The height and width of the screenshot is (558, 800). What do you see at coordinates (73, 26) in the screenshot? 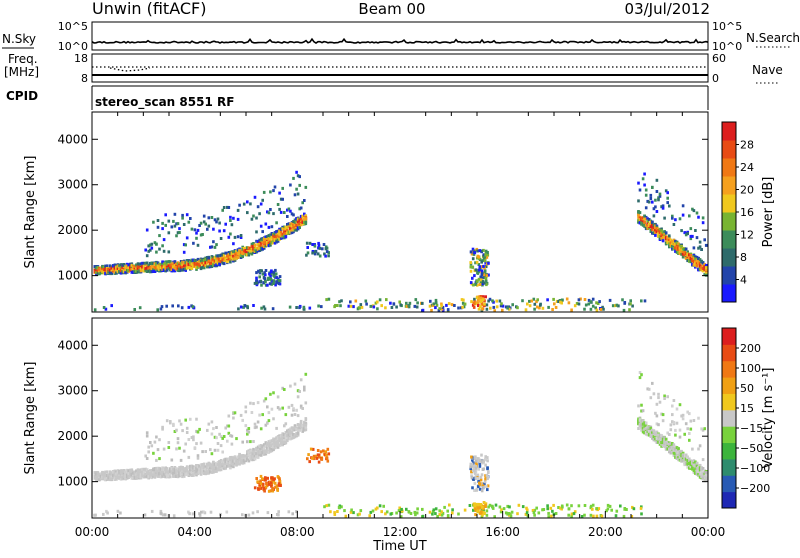
I see `nsky-top-tick: 10^5` at bounding box center [73, 26].